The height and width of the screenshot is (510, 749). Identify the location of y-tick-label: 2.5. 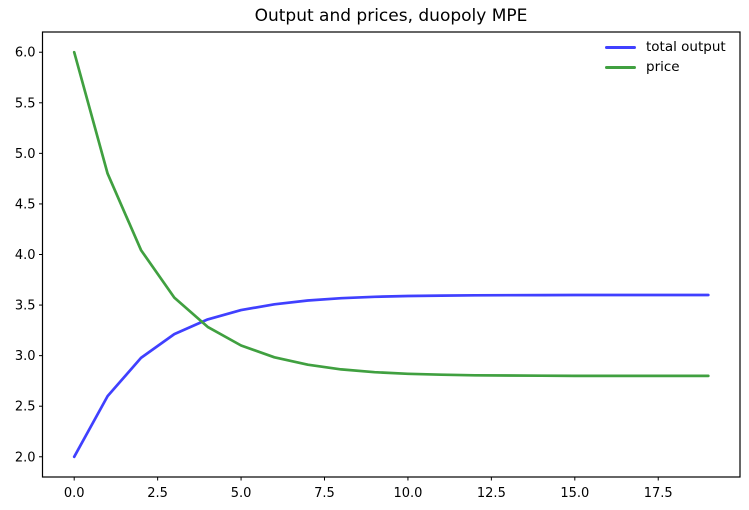
(25, 407).